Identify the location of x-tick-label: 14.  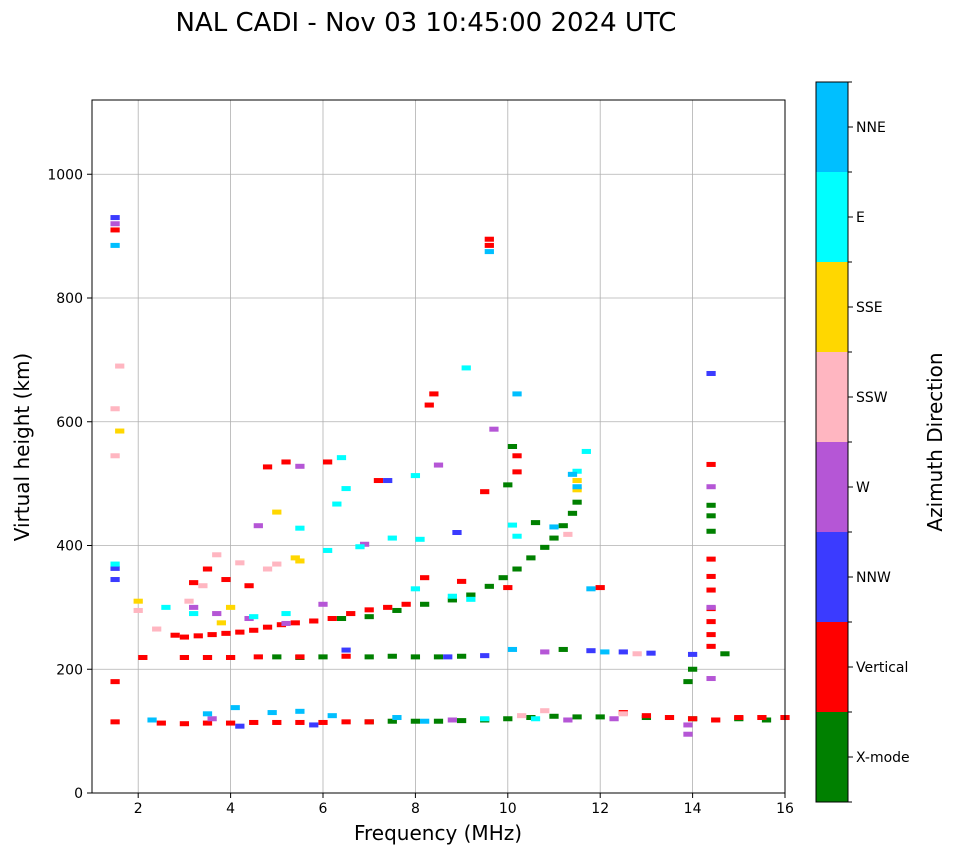
(693, 809).